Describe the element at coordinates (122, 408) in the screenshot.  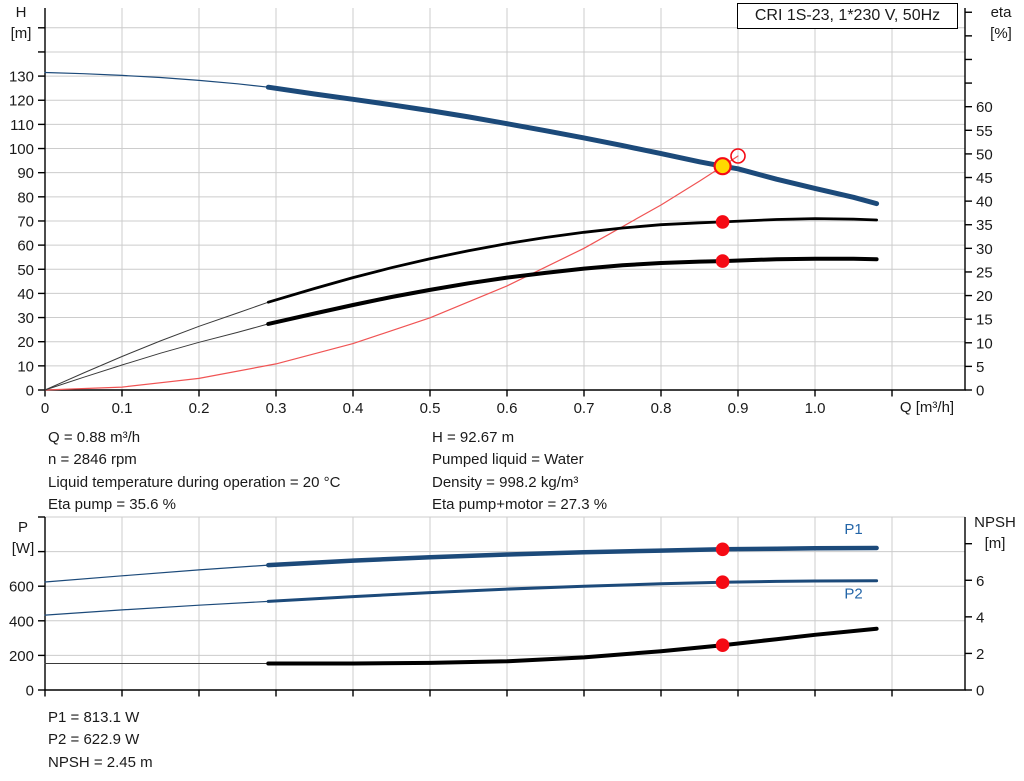
I see `x-tick-label: 0.1` at that location.